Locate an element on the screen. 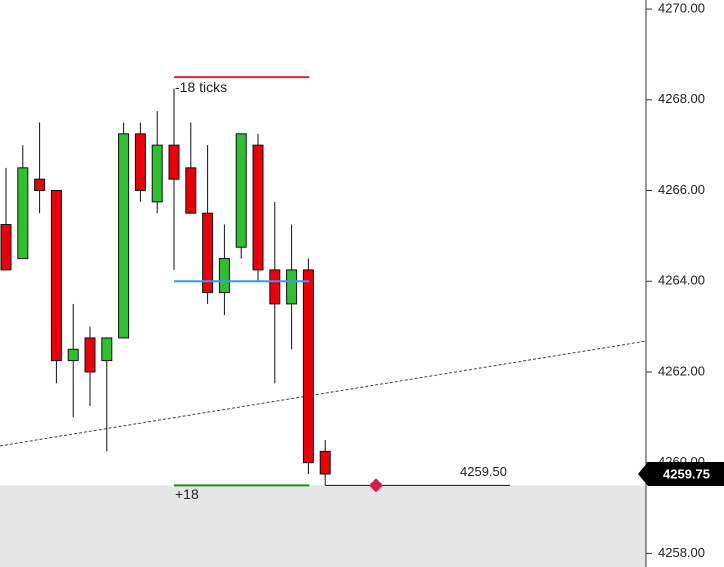 The height and width of the screenshot is (567, 724). price-badge is located at coordinates (681, 474).